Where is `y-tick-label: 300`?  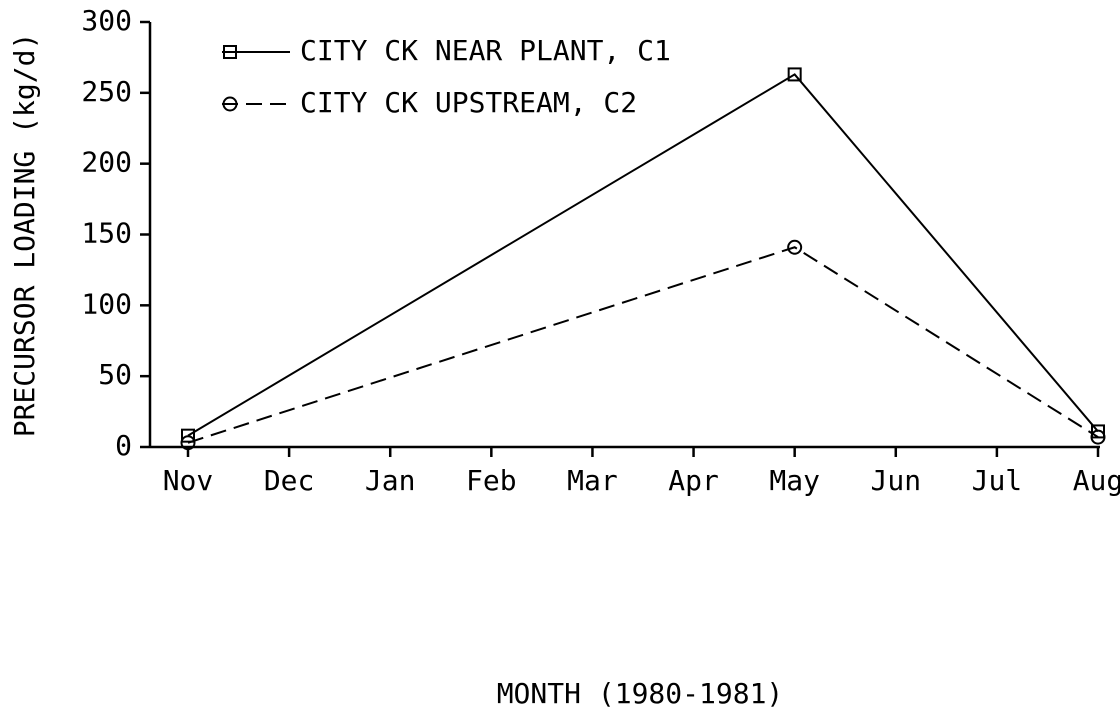
y-tick-label: 300 is located at coordinates (106, 20).